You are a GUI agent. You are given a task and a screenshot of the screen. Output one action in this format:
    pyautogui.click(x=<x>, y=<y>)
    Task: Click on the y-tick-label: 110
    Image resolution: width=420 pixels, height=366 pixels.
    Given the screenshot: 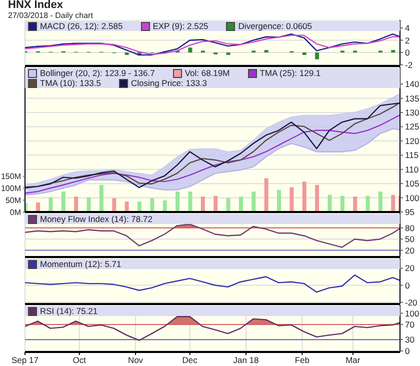 What is the action you would take?
    pyautogui.click(x=412, y=169)
    